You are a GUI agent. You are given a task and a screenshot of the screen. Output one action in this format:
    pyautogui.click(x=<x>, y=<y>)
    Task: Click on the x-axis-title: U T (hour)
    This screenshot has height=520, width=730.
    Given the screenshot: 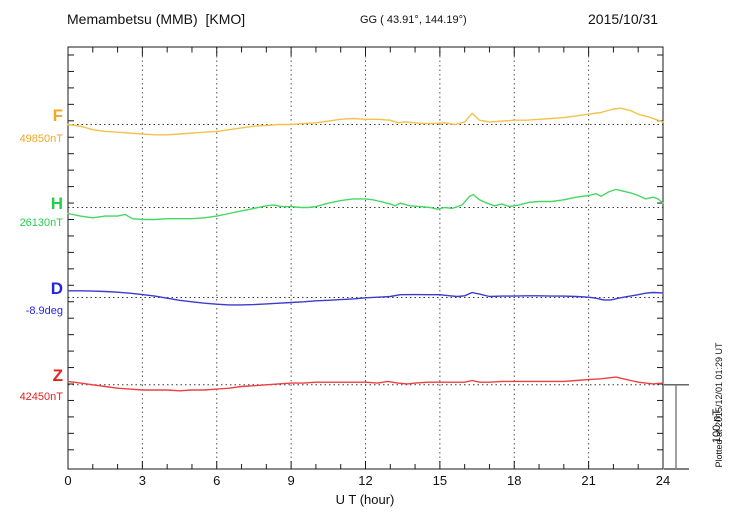 What is the action you would take?
    pyautogui.click(x=365, y=499)
    